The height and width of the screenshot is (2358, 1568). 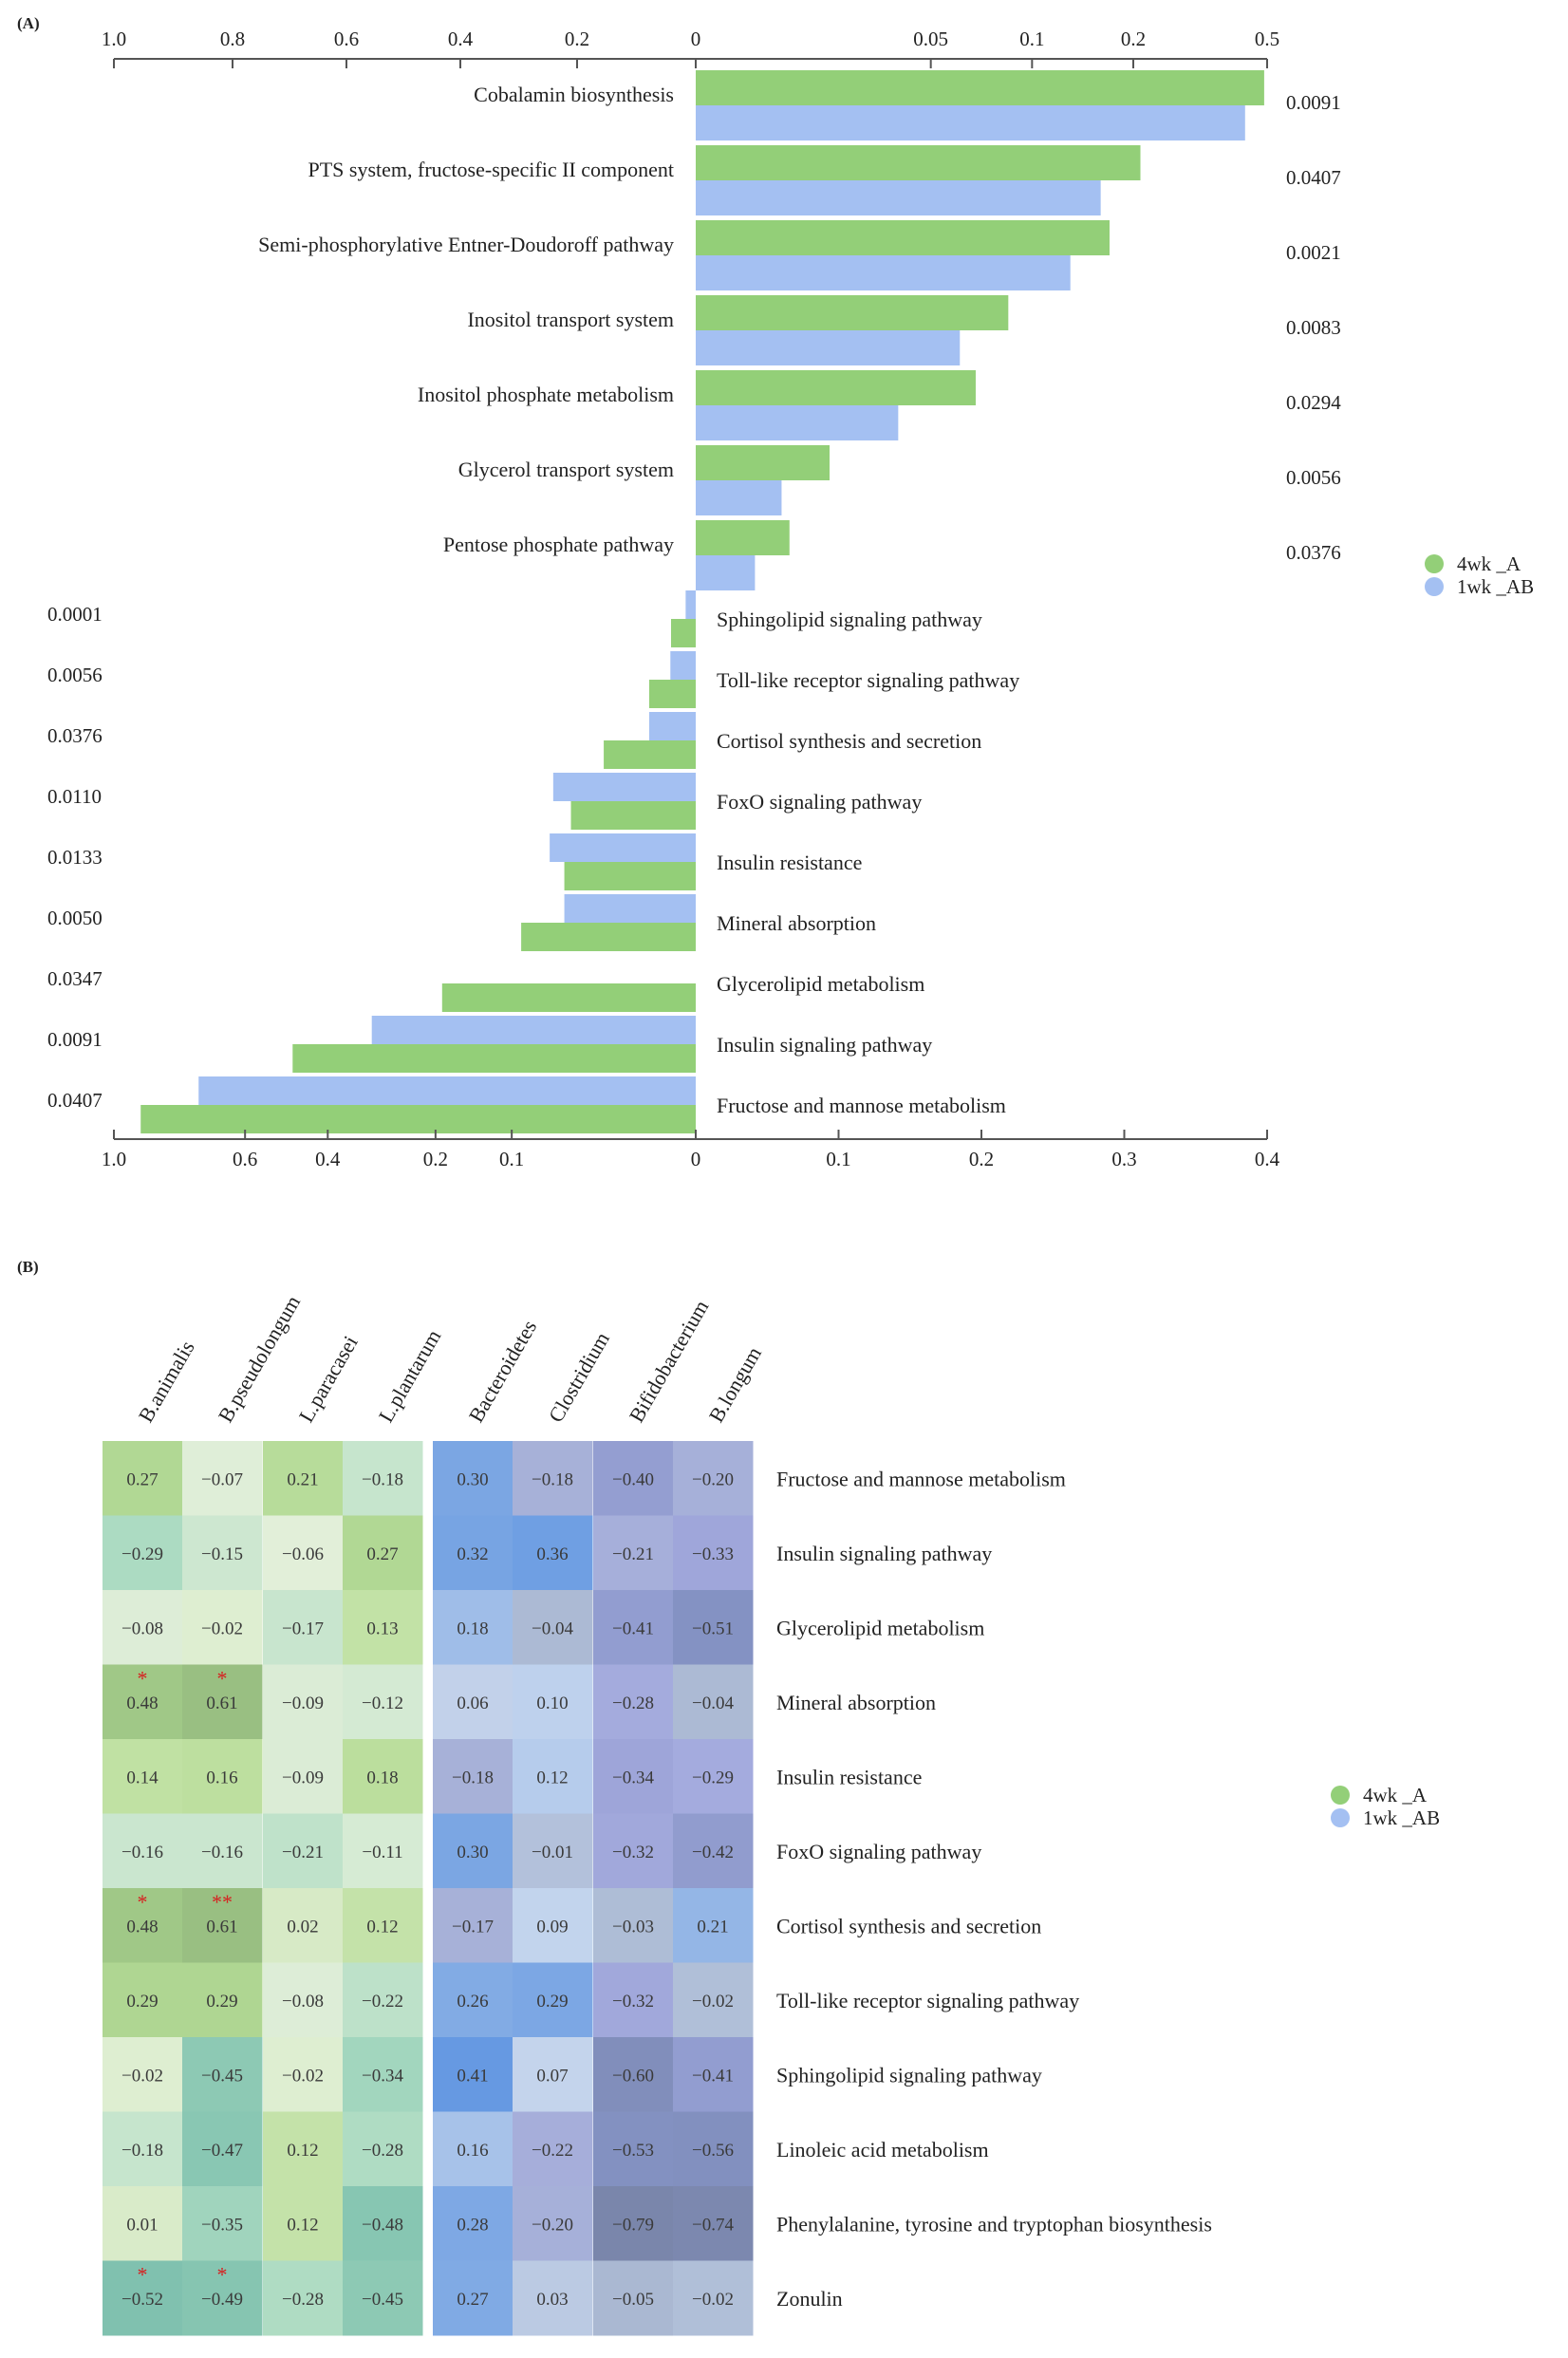 I want to click on bottom-tick-label: 1.0, so click(x=114, y=1159).